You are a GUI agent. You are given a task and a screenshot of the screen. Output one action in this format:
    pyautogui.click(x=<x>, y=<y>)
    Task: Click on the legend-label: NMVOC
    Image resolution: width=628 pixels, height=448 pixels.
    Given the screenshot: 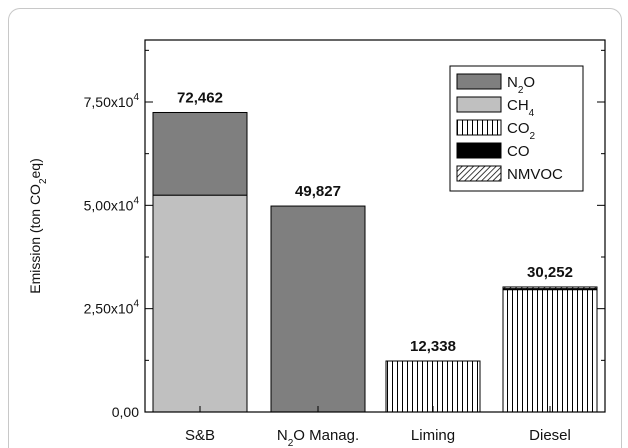 What is the action you would take?
    pyautogui.click(x=535, y=174)
    